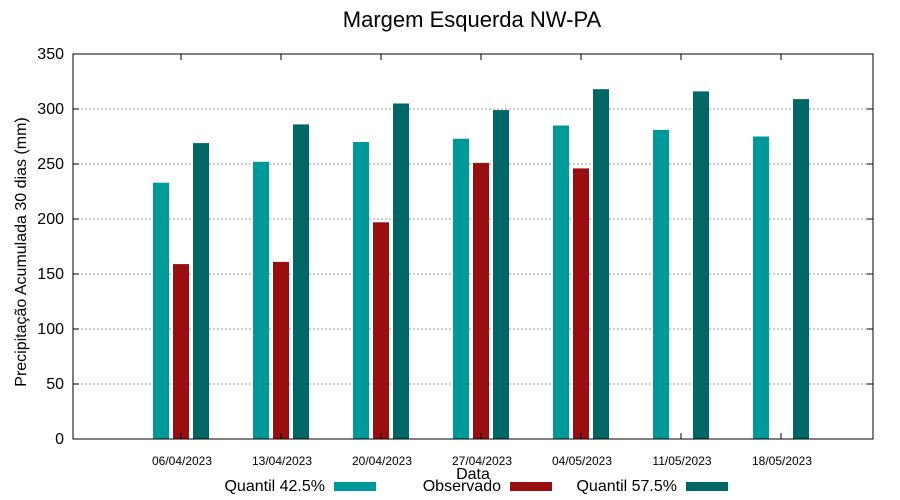 The height and width of the screenshot is (500, 900). I want to click on x-tick-label: 20/04/2023, so click(382, 461).